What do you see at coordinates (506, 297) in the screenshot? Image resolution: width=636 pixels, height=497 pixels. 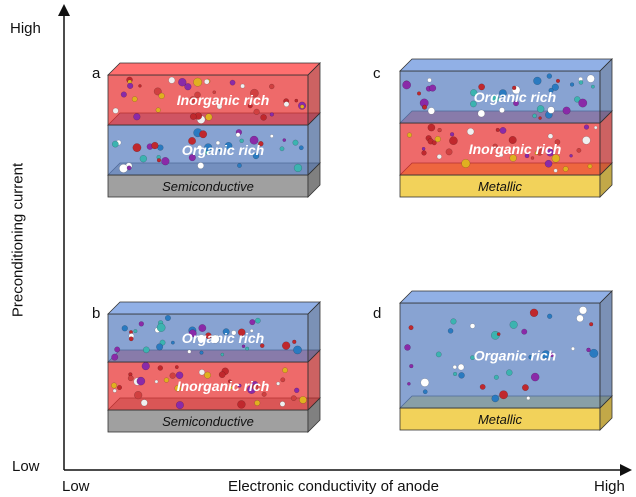 I see `panel-d-layer-0-top` at bounding box center [506, 297].